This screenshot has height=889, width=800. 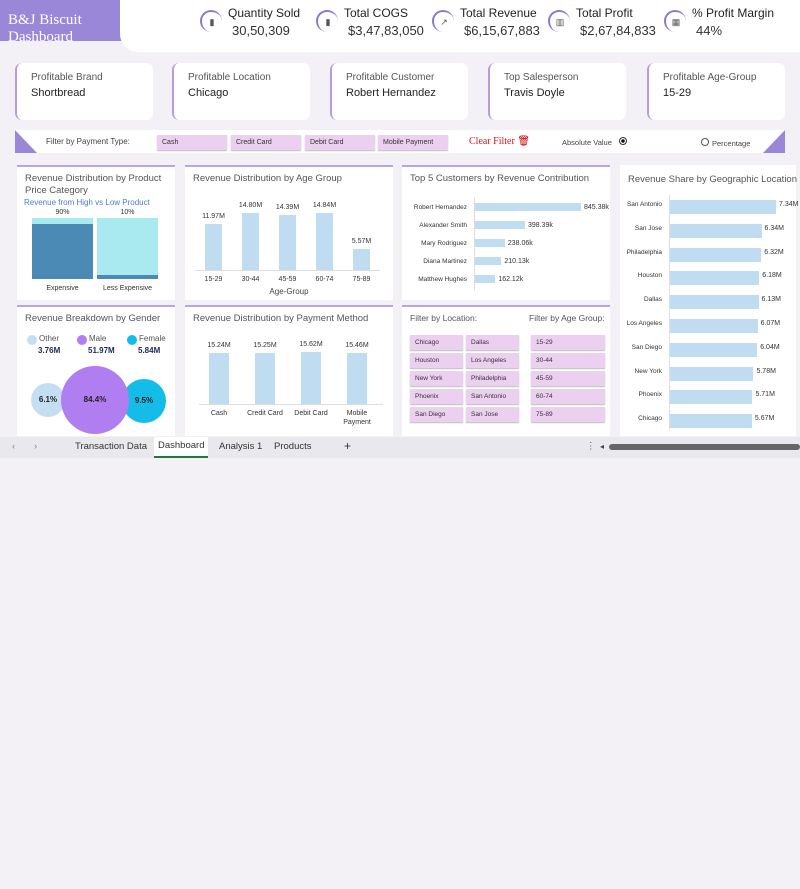 What do you see at coordinates (534, 93) in the screenshot?
I see `card-value: Travis Doyle` at bounding box center [534, 93].